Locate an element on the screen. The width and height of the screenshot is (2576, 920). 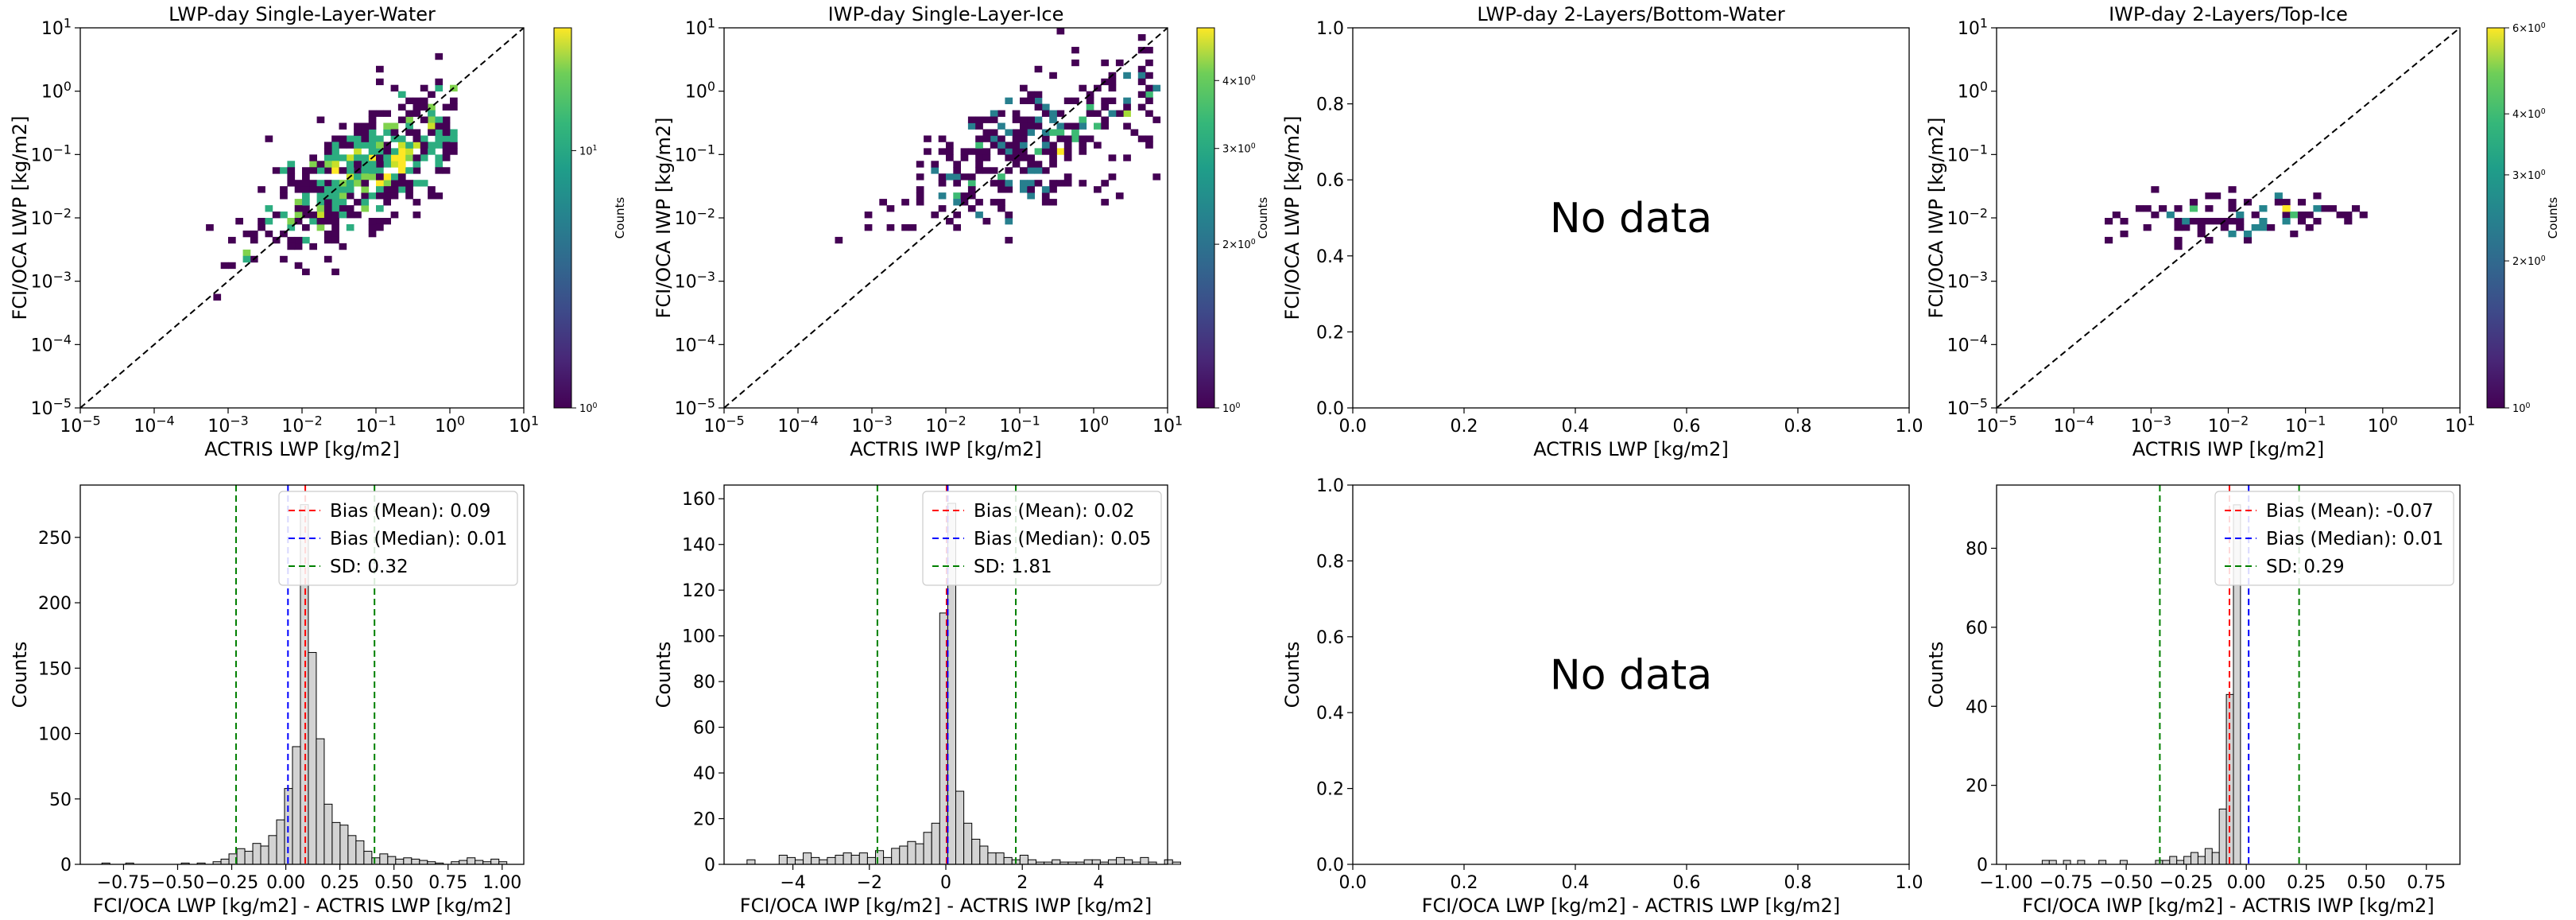
panel-b1-ytick: 10⁻³ is located at coordinates (695, 281).